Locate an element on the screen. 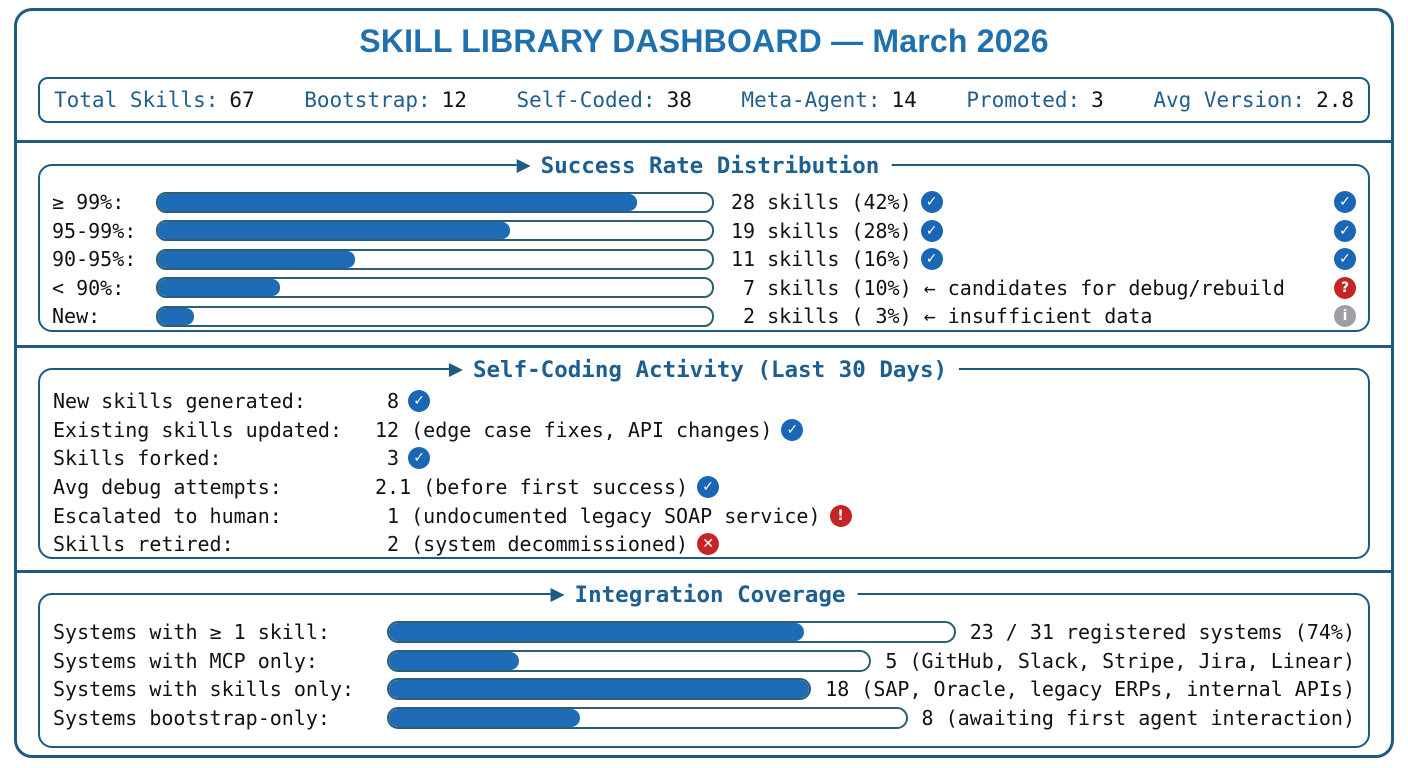 The height and width of the screenshot is (768, 1408). activity-value: 3 is located at coordinates (387, 458).